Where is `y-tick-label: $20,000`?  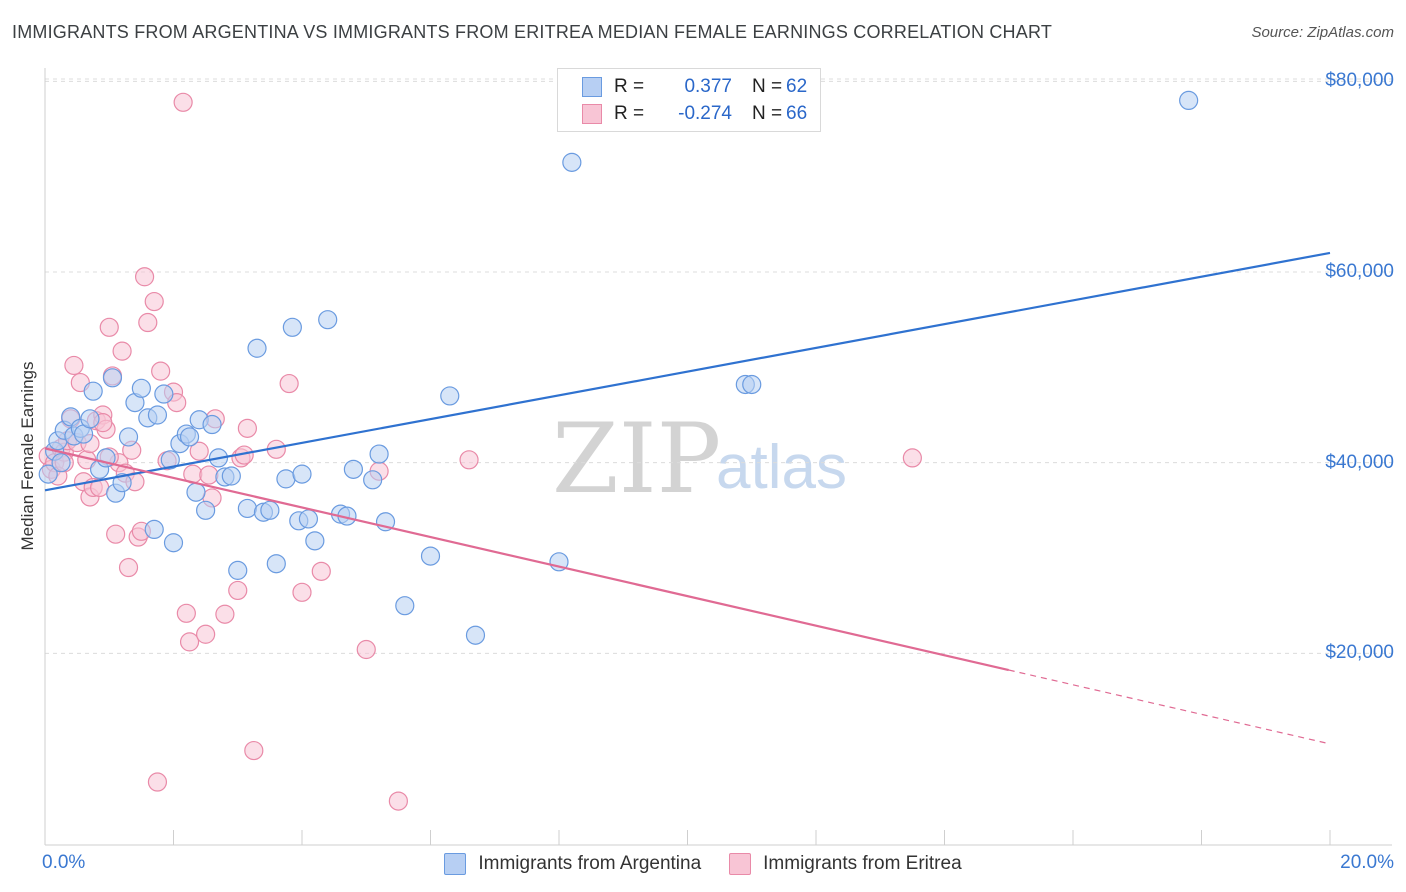 y-tick-label: $20,000 is located at coordinates (1359, 653).